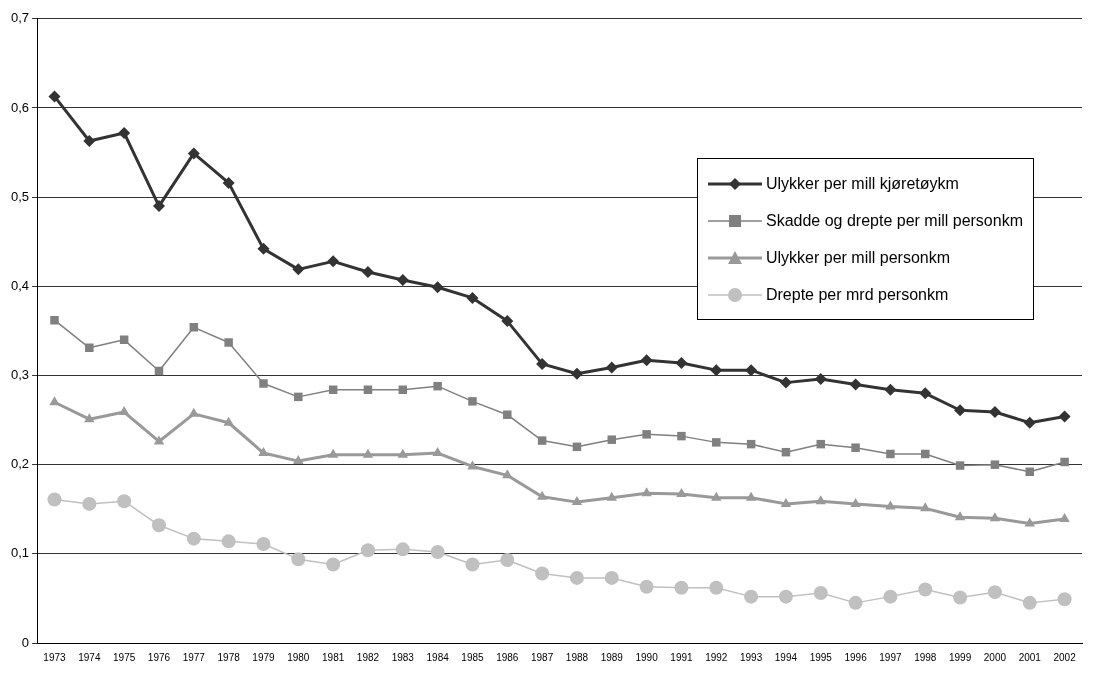  I want to click on x-tick-label: 1988, so click(577, 657).